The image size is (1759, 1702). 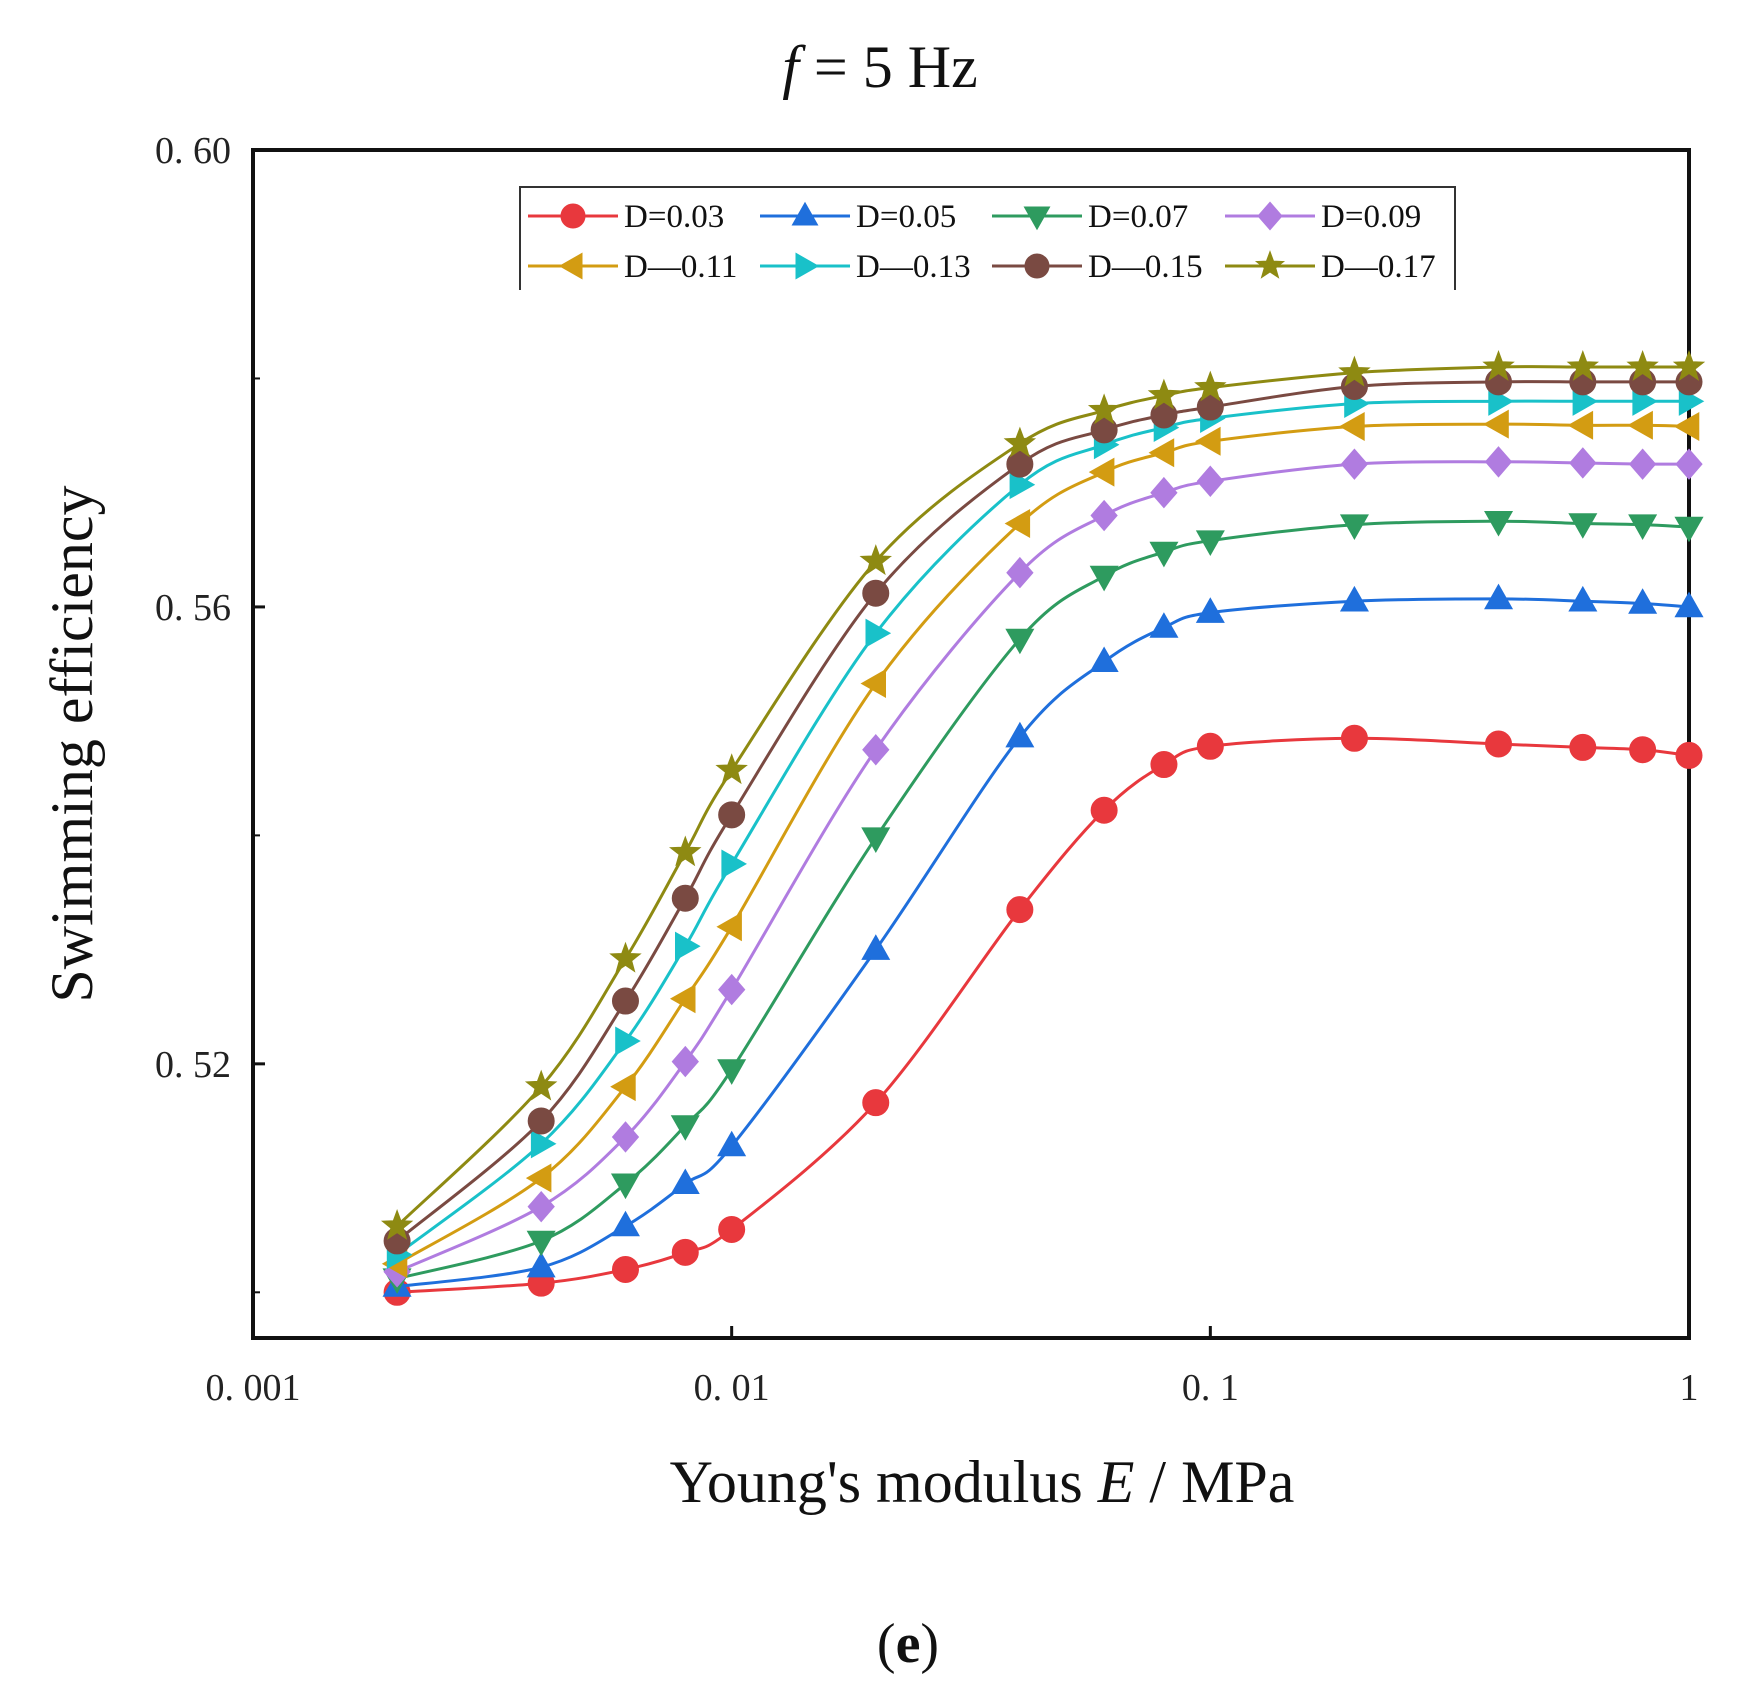 What do you see at coordinates (929, 1644) in the screenshot?
I see `panel-label-close: )` at bounding box center [929, 1644].